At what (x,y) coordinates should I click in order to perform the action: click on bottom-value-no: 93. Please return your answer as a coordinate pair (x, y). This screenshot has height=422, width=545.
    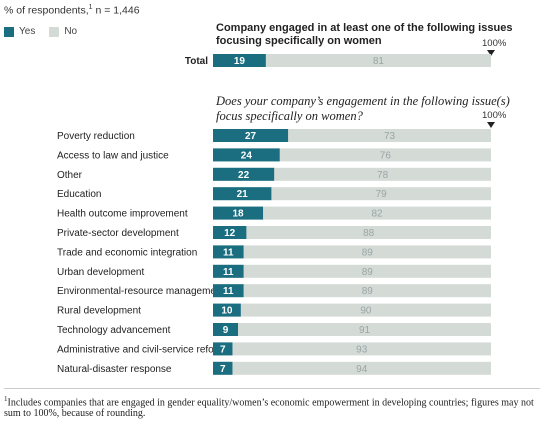
    Looking at the image, I should click on (362, 349).